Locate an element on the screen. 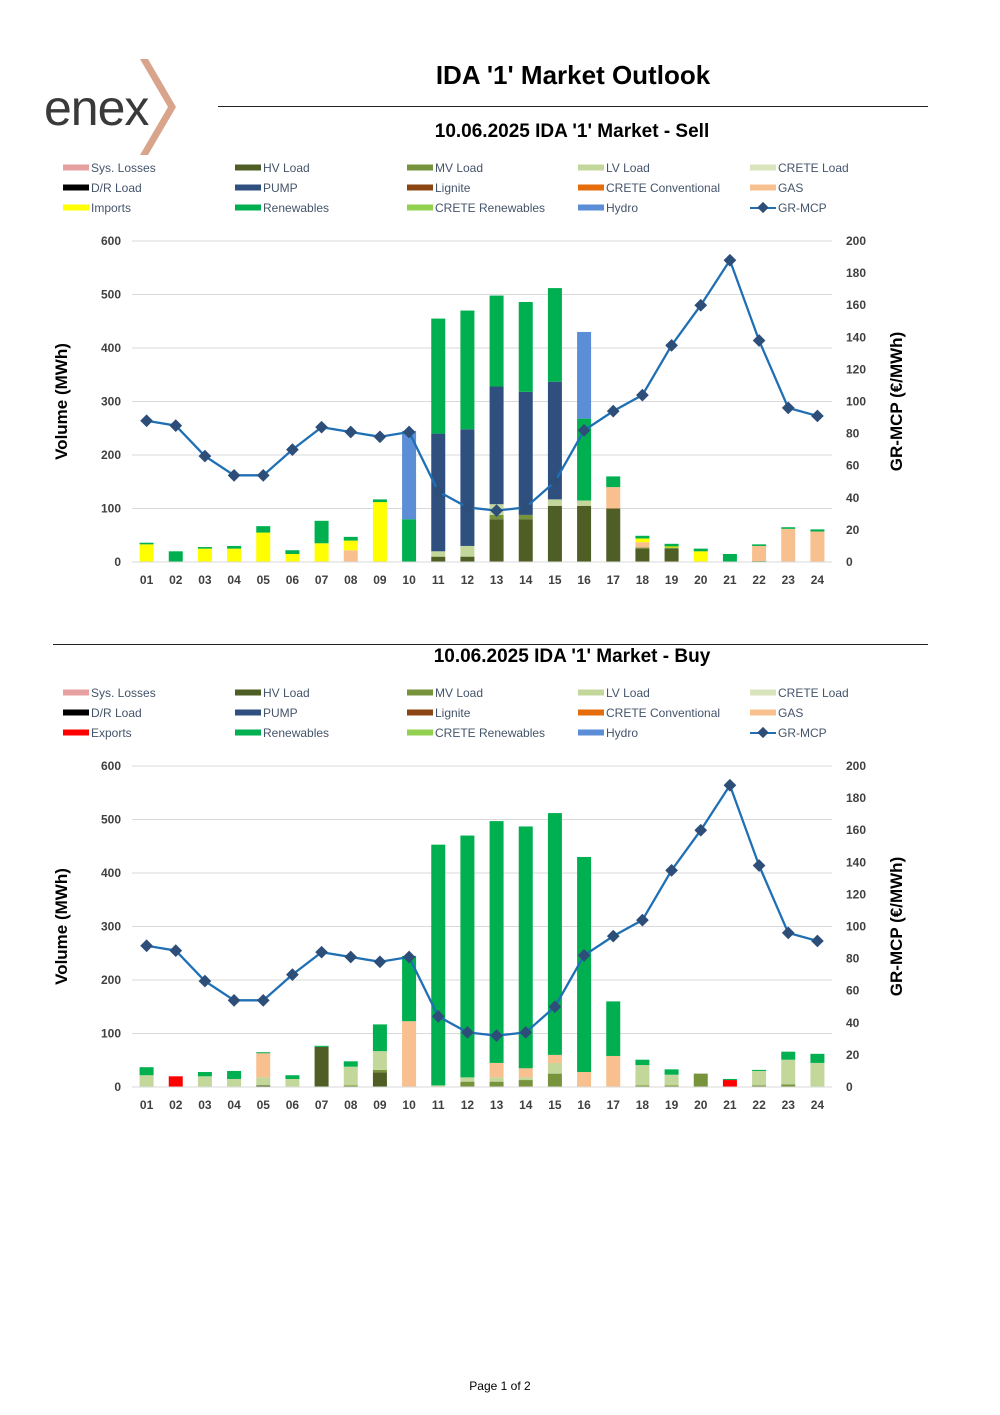 The image size is (1000, 1415). legend-marker-swatch is located at coordinates (763, 207).